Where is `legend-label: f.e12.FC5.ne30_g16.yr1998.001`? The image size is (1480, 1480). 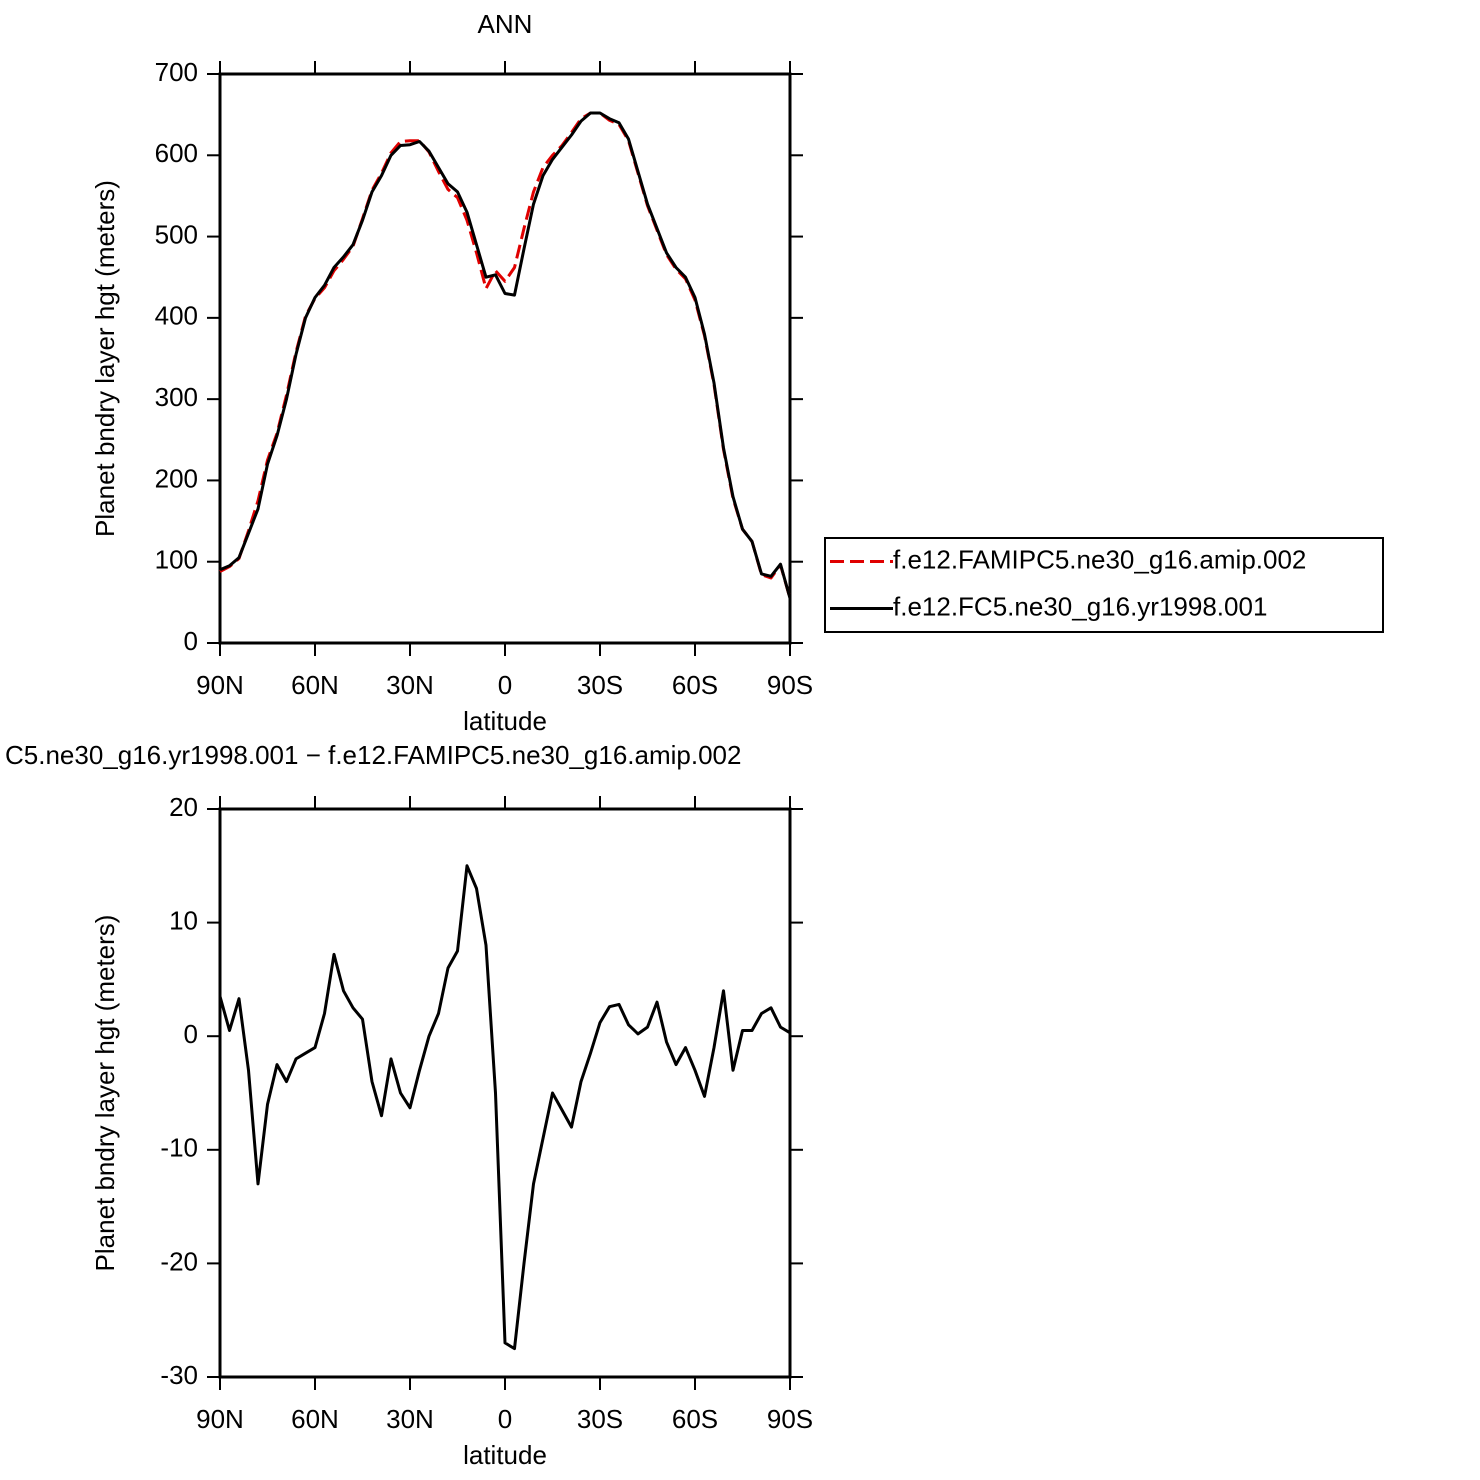
legend-label: f.e12.FC5.ne30_g16.yr1998.001 is located at coordinates (1080, 606).